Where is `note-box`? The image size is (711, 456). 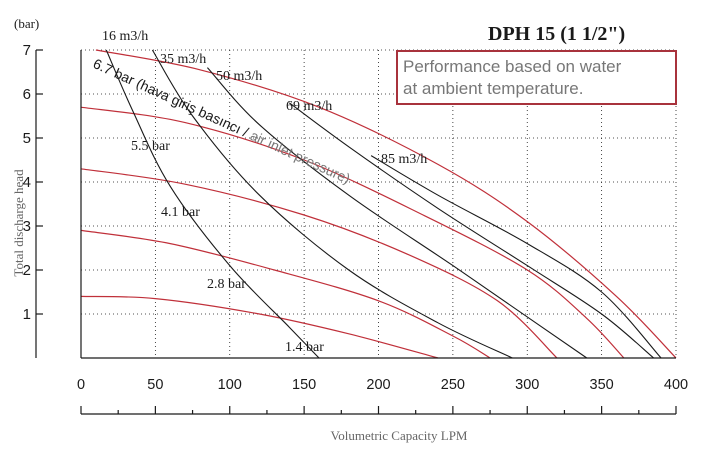
note-box is located at coordinates (536, 77).